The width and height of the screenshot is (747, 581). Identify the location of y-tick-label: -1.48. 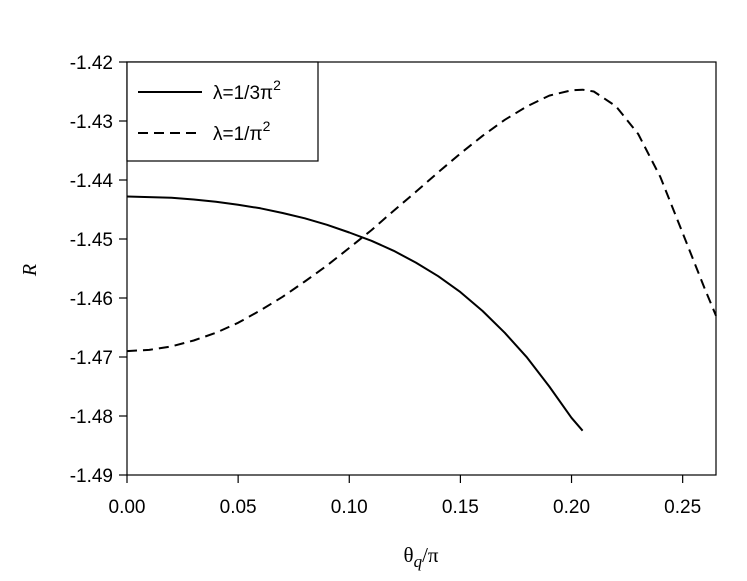
(91, 417).